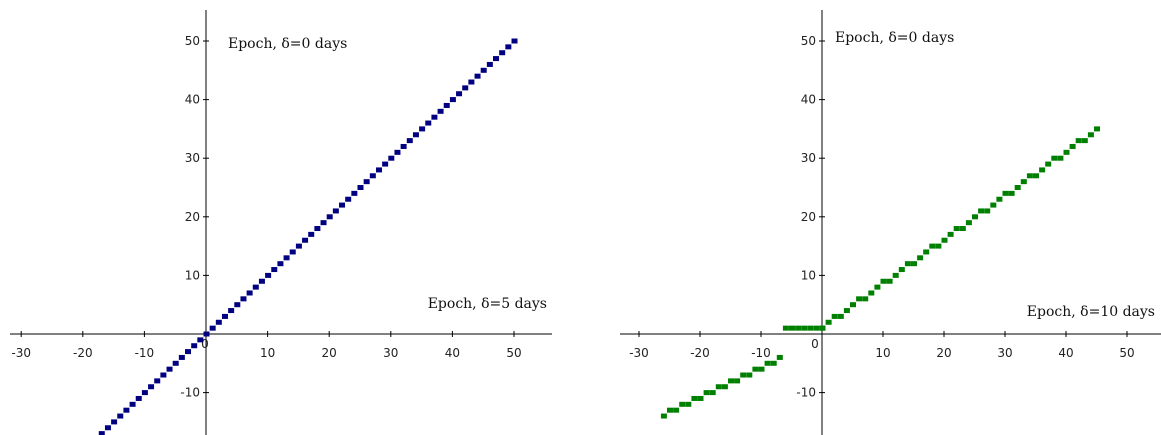  I want to click on y-tick-label: 50, so click(808, 41).